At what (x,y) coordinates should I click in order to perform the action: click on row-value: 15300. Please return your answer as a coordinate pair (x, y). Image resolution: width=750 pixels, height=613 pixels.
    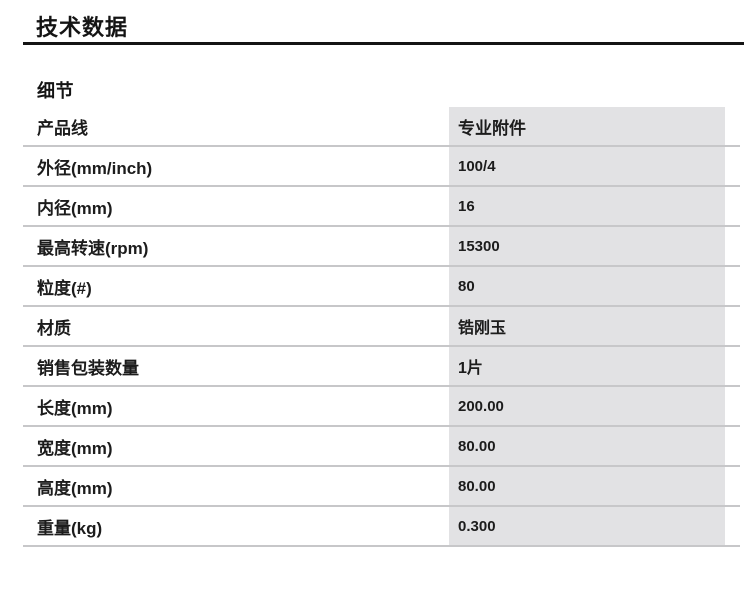
    Looking at the image, I should click on (587, 246).